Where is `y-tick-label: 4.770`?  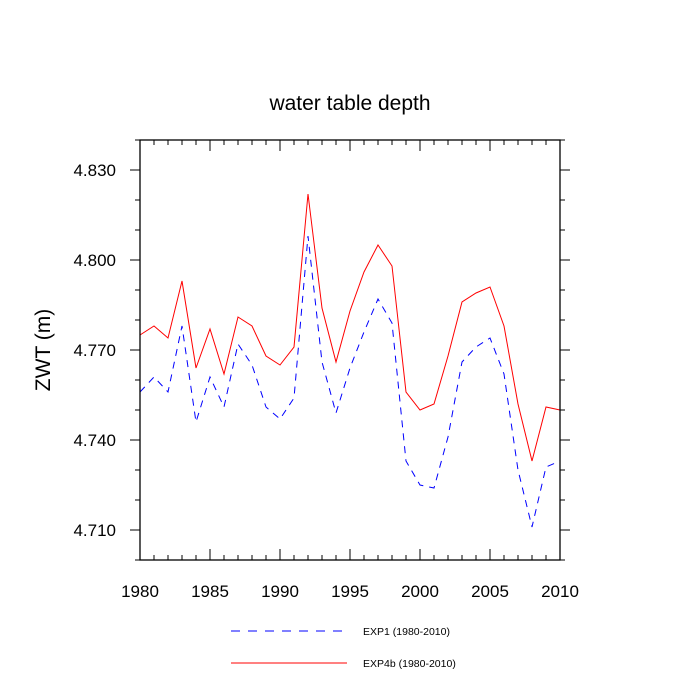
y-tick-label: 4.770 is located at coordinates (94, 350).